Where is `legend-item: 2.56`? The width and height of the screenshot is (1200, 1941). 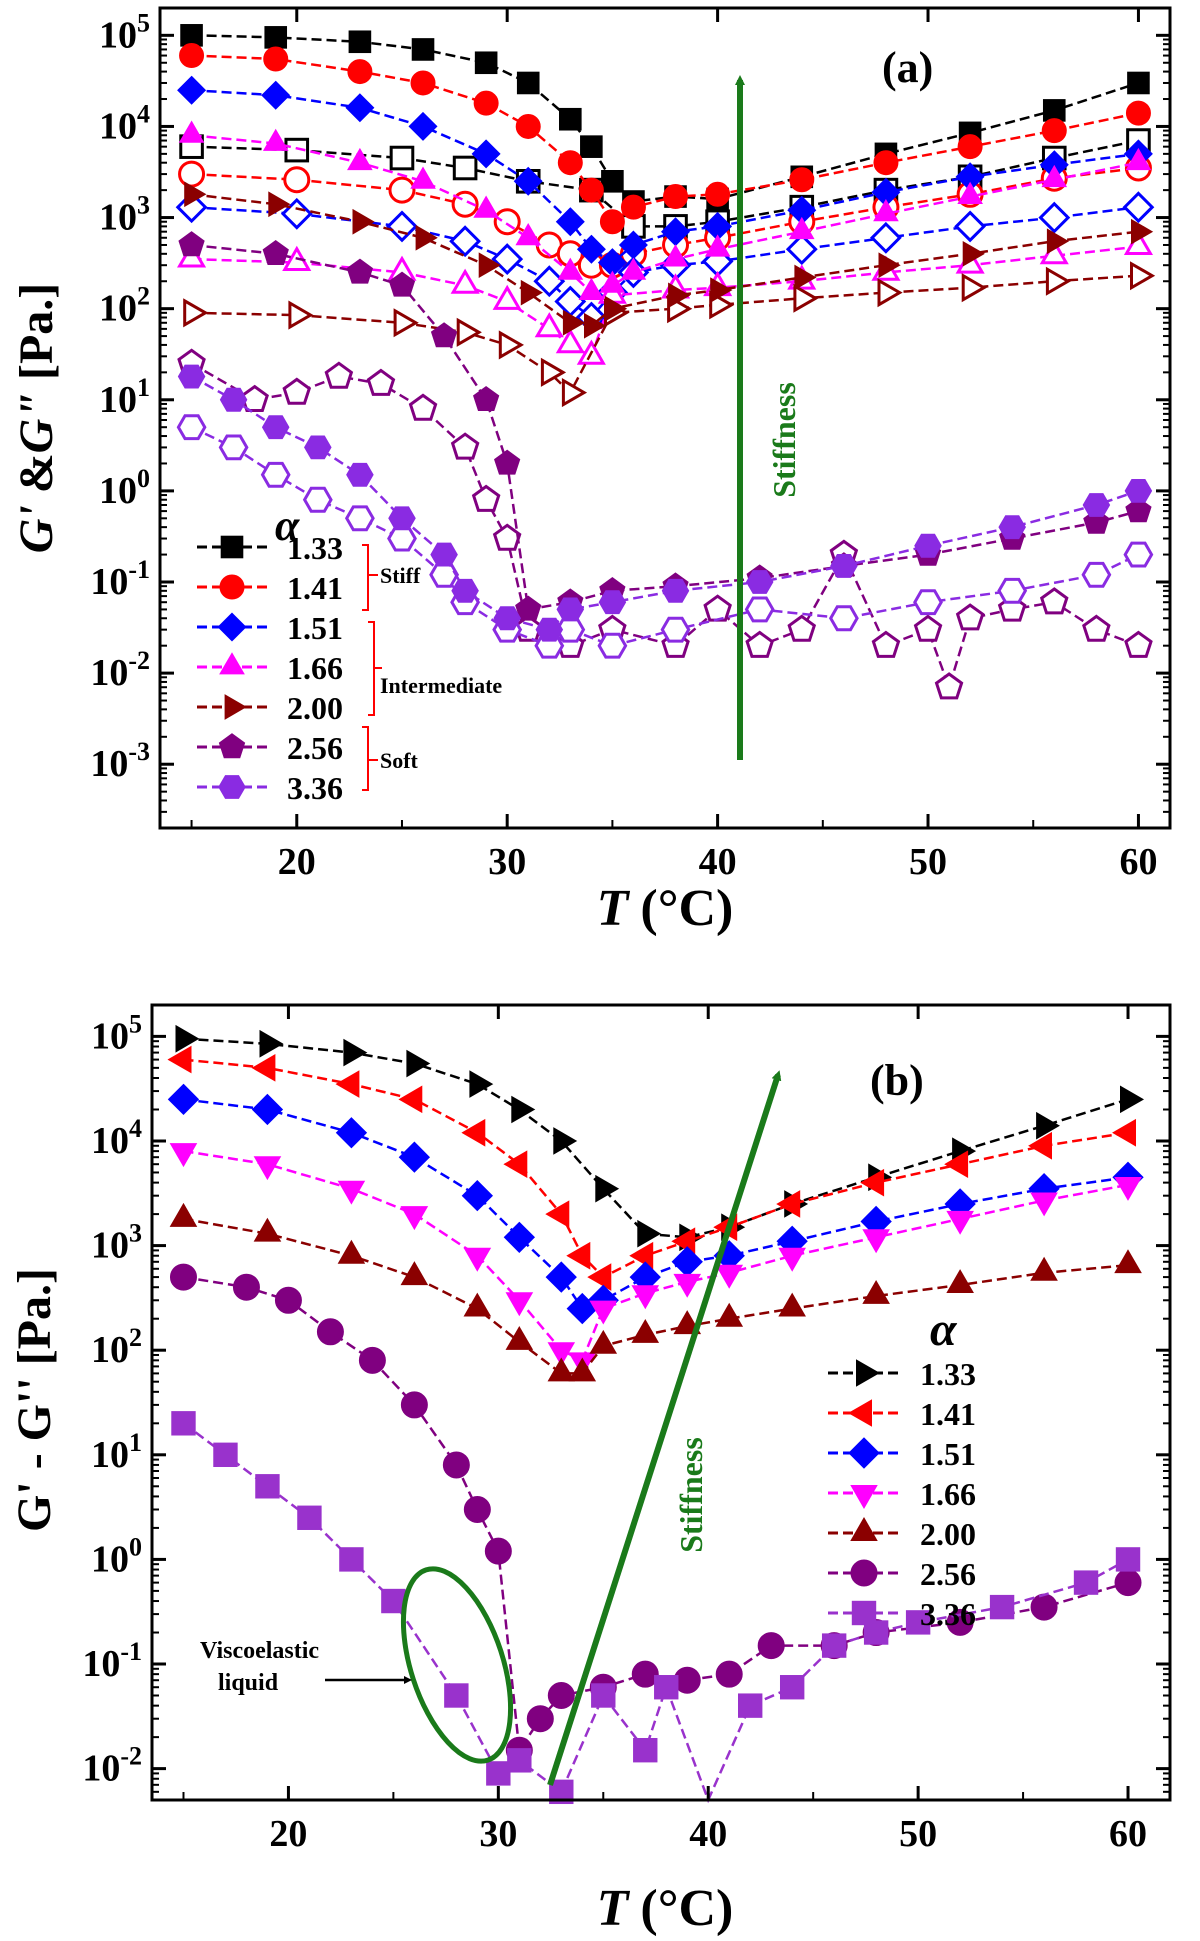 legend-item: 2.56 is located at coordinates (270, 748).